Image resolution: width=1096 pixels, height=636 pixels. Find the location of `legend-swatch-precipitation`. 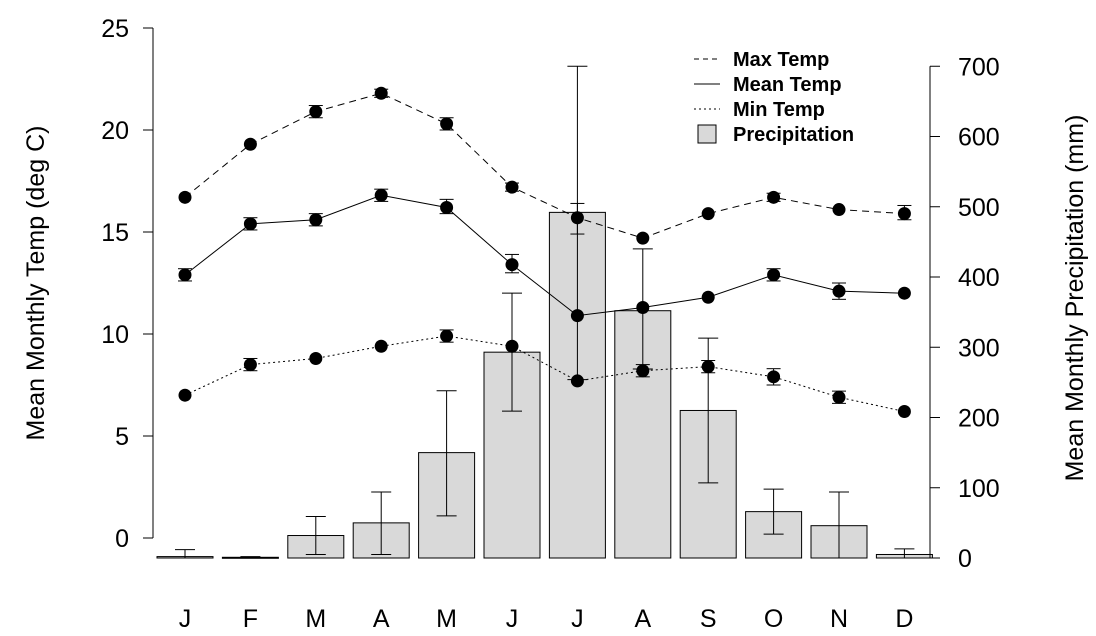

legend-swatch-precipitation is located at coordinates (707, 134).